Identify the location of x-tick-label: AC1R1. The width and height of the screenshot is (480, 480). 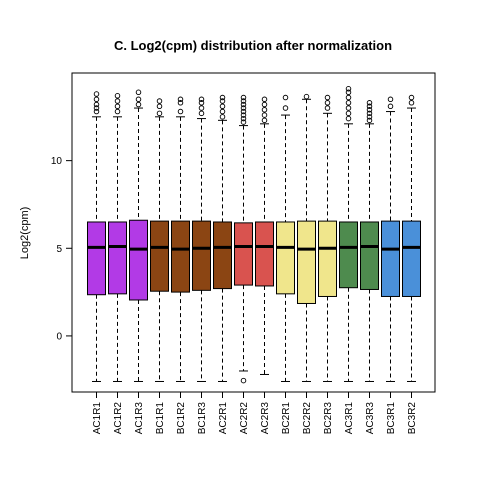
(97, 418).